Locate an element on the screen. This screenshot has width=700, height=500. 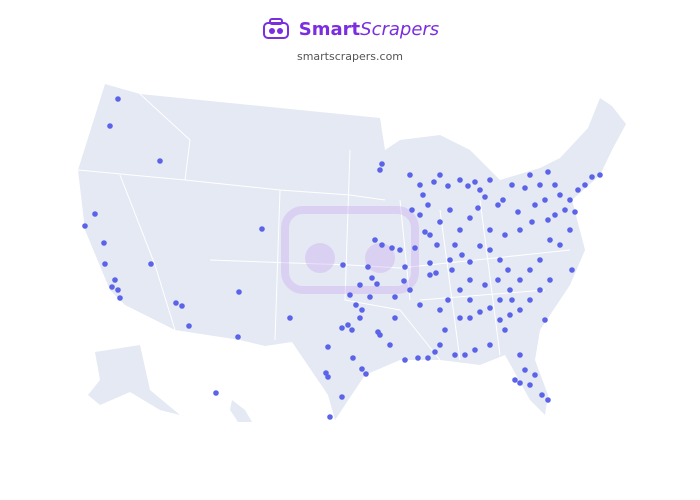
hawaii is located at coordinates (241, 411).